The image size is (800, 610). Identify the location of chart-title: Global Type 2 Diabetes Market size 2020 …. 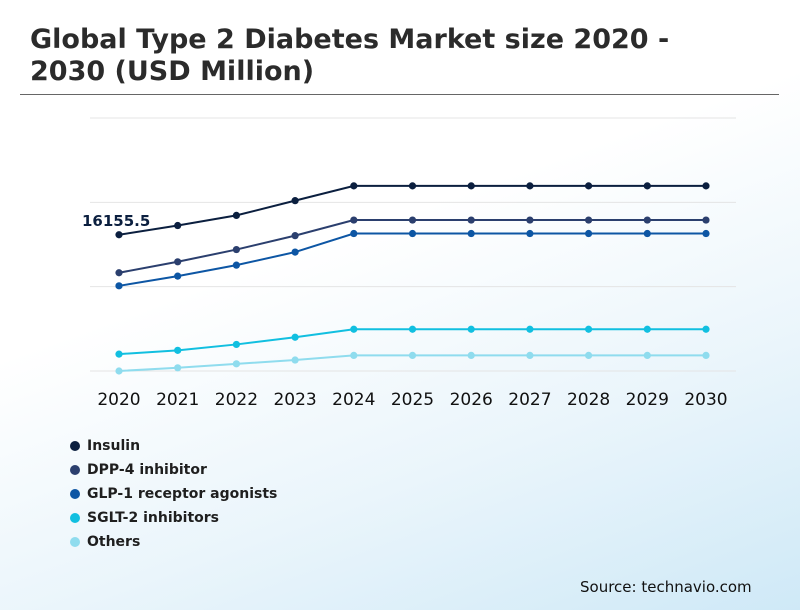
(350, 55).